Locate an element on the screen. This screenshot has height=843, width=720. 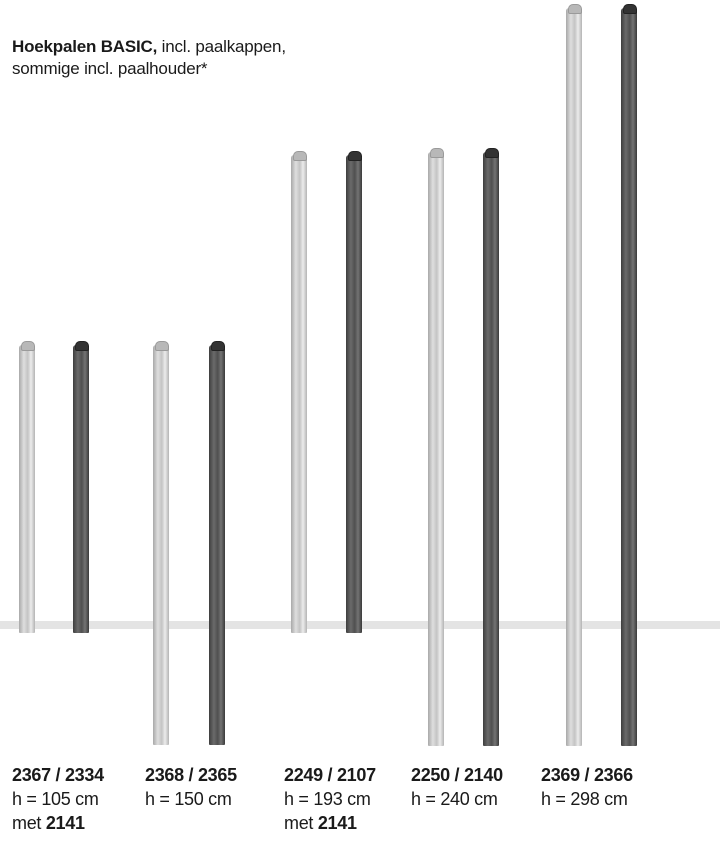
heading-line1-rest: incl. paalkappen, is located at coordinates (221, 46).